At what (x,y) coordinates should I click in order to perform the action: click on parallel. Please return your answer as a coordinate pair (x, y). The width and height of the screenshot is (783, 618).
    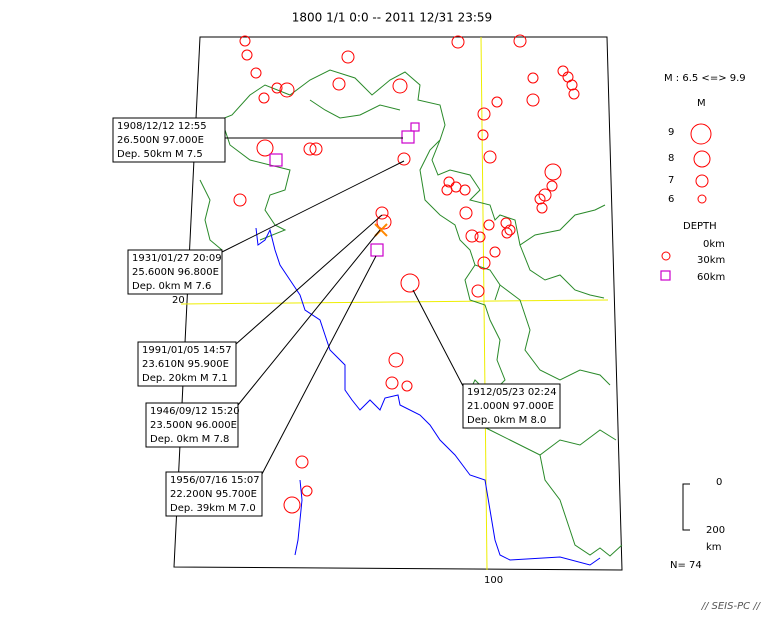
    Looking at the image, I should click on (394, 302).